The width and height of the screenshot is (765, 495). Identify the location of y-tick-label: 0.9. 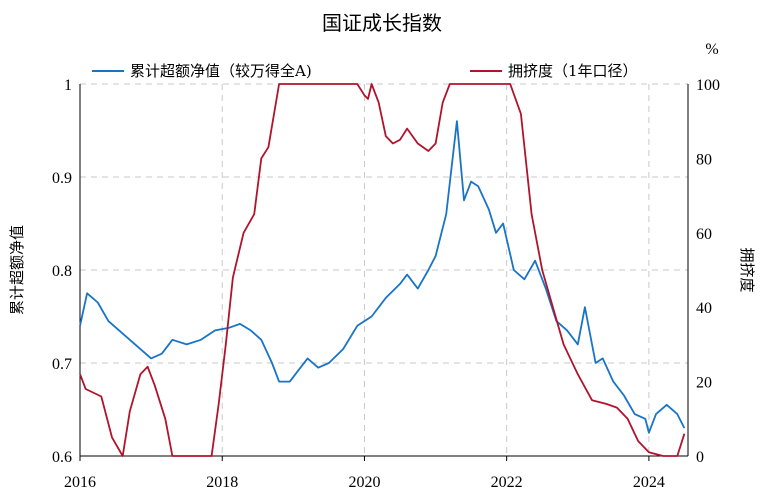
(62, 178).